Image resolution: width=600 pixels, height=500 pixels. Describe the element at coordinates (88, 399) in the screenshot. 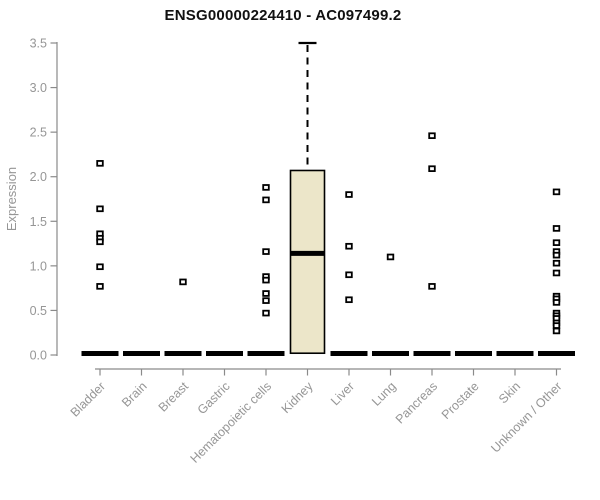

I see `category-label: Bladder` at that location.